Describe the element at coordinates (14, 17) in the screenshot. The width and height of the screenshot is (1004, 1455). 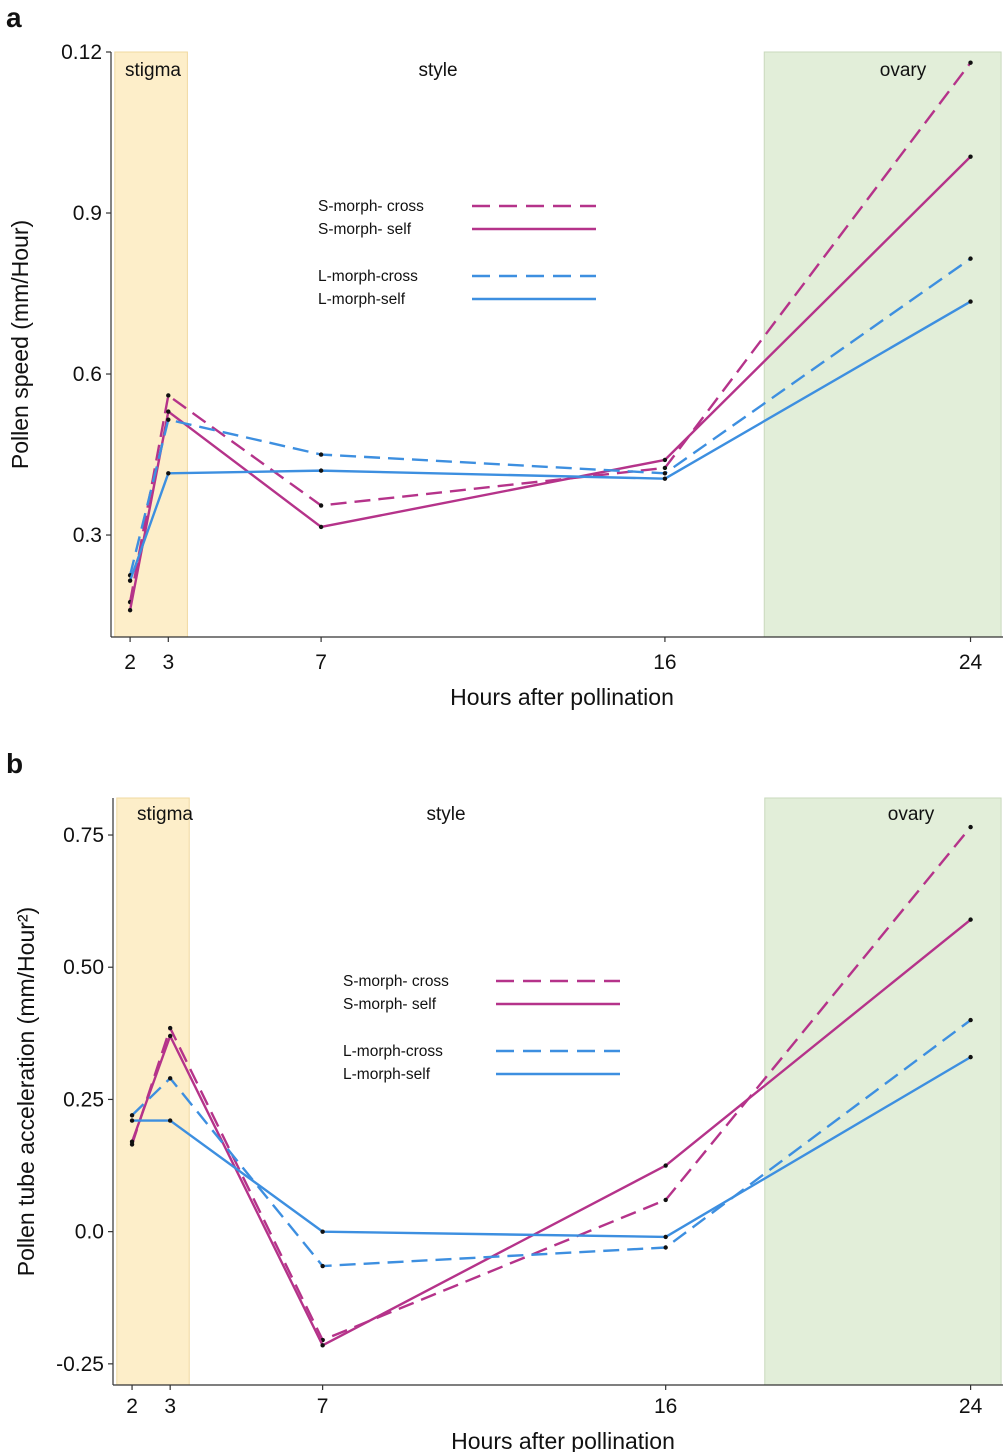
I see `panel-letter-a: a` at that location.